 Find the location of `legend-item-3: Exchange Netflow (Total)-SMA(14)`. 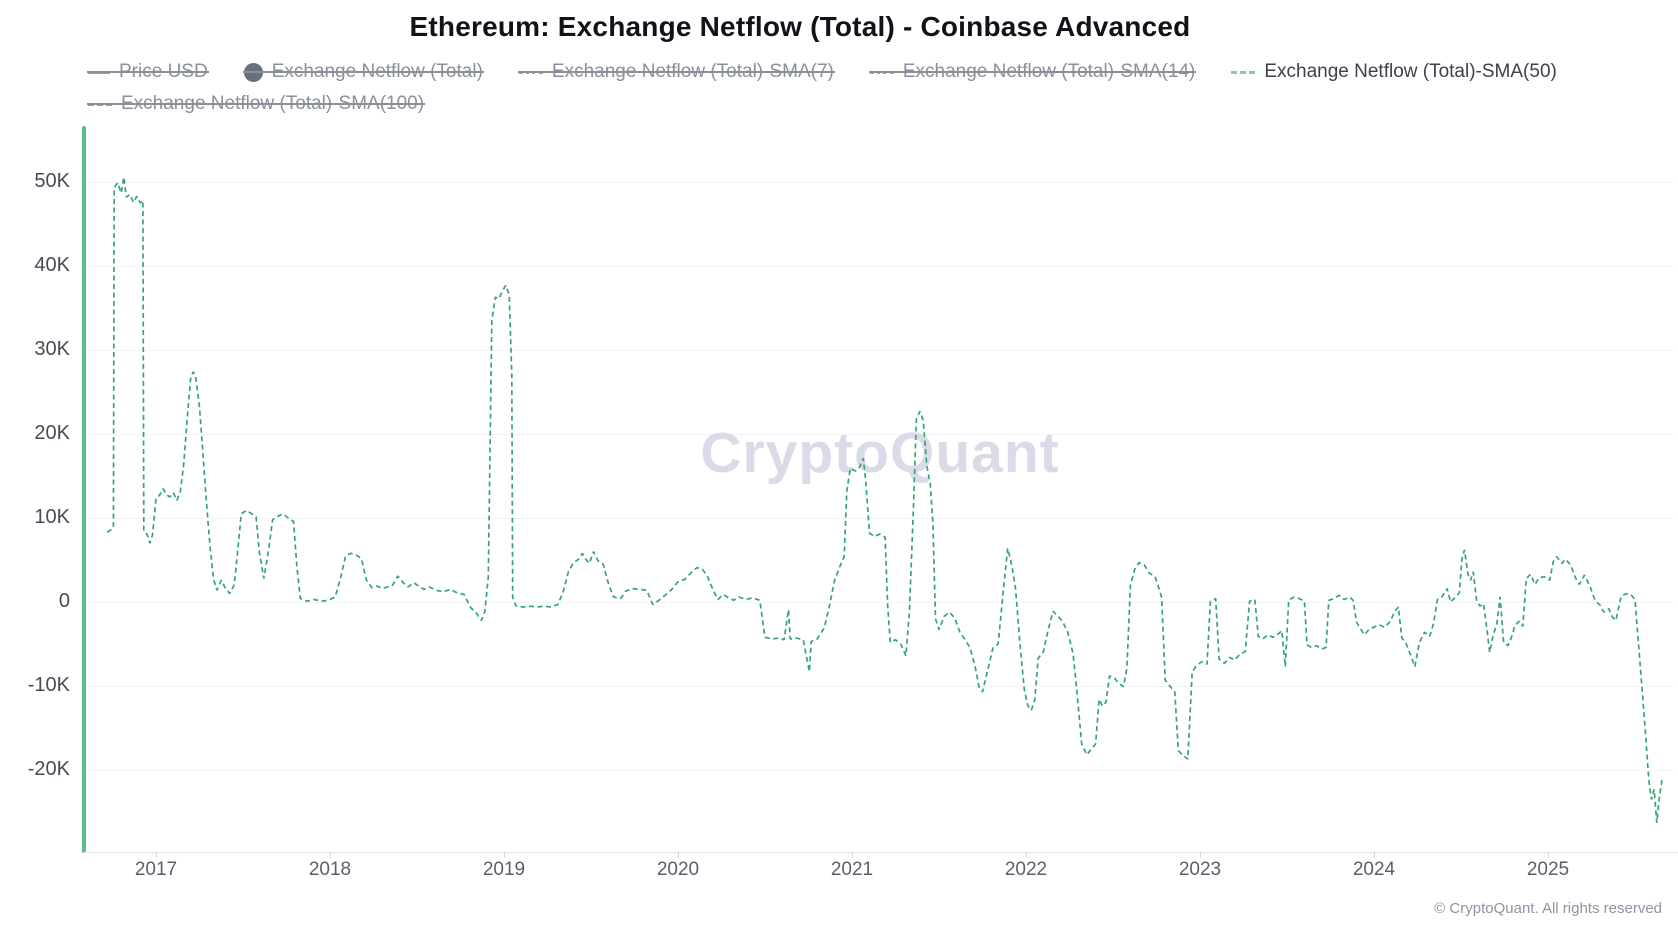

legend-item-3: Exchange Netflow (Total)-SMA(14) is located at coordinates (1032, 72).